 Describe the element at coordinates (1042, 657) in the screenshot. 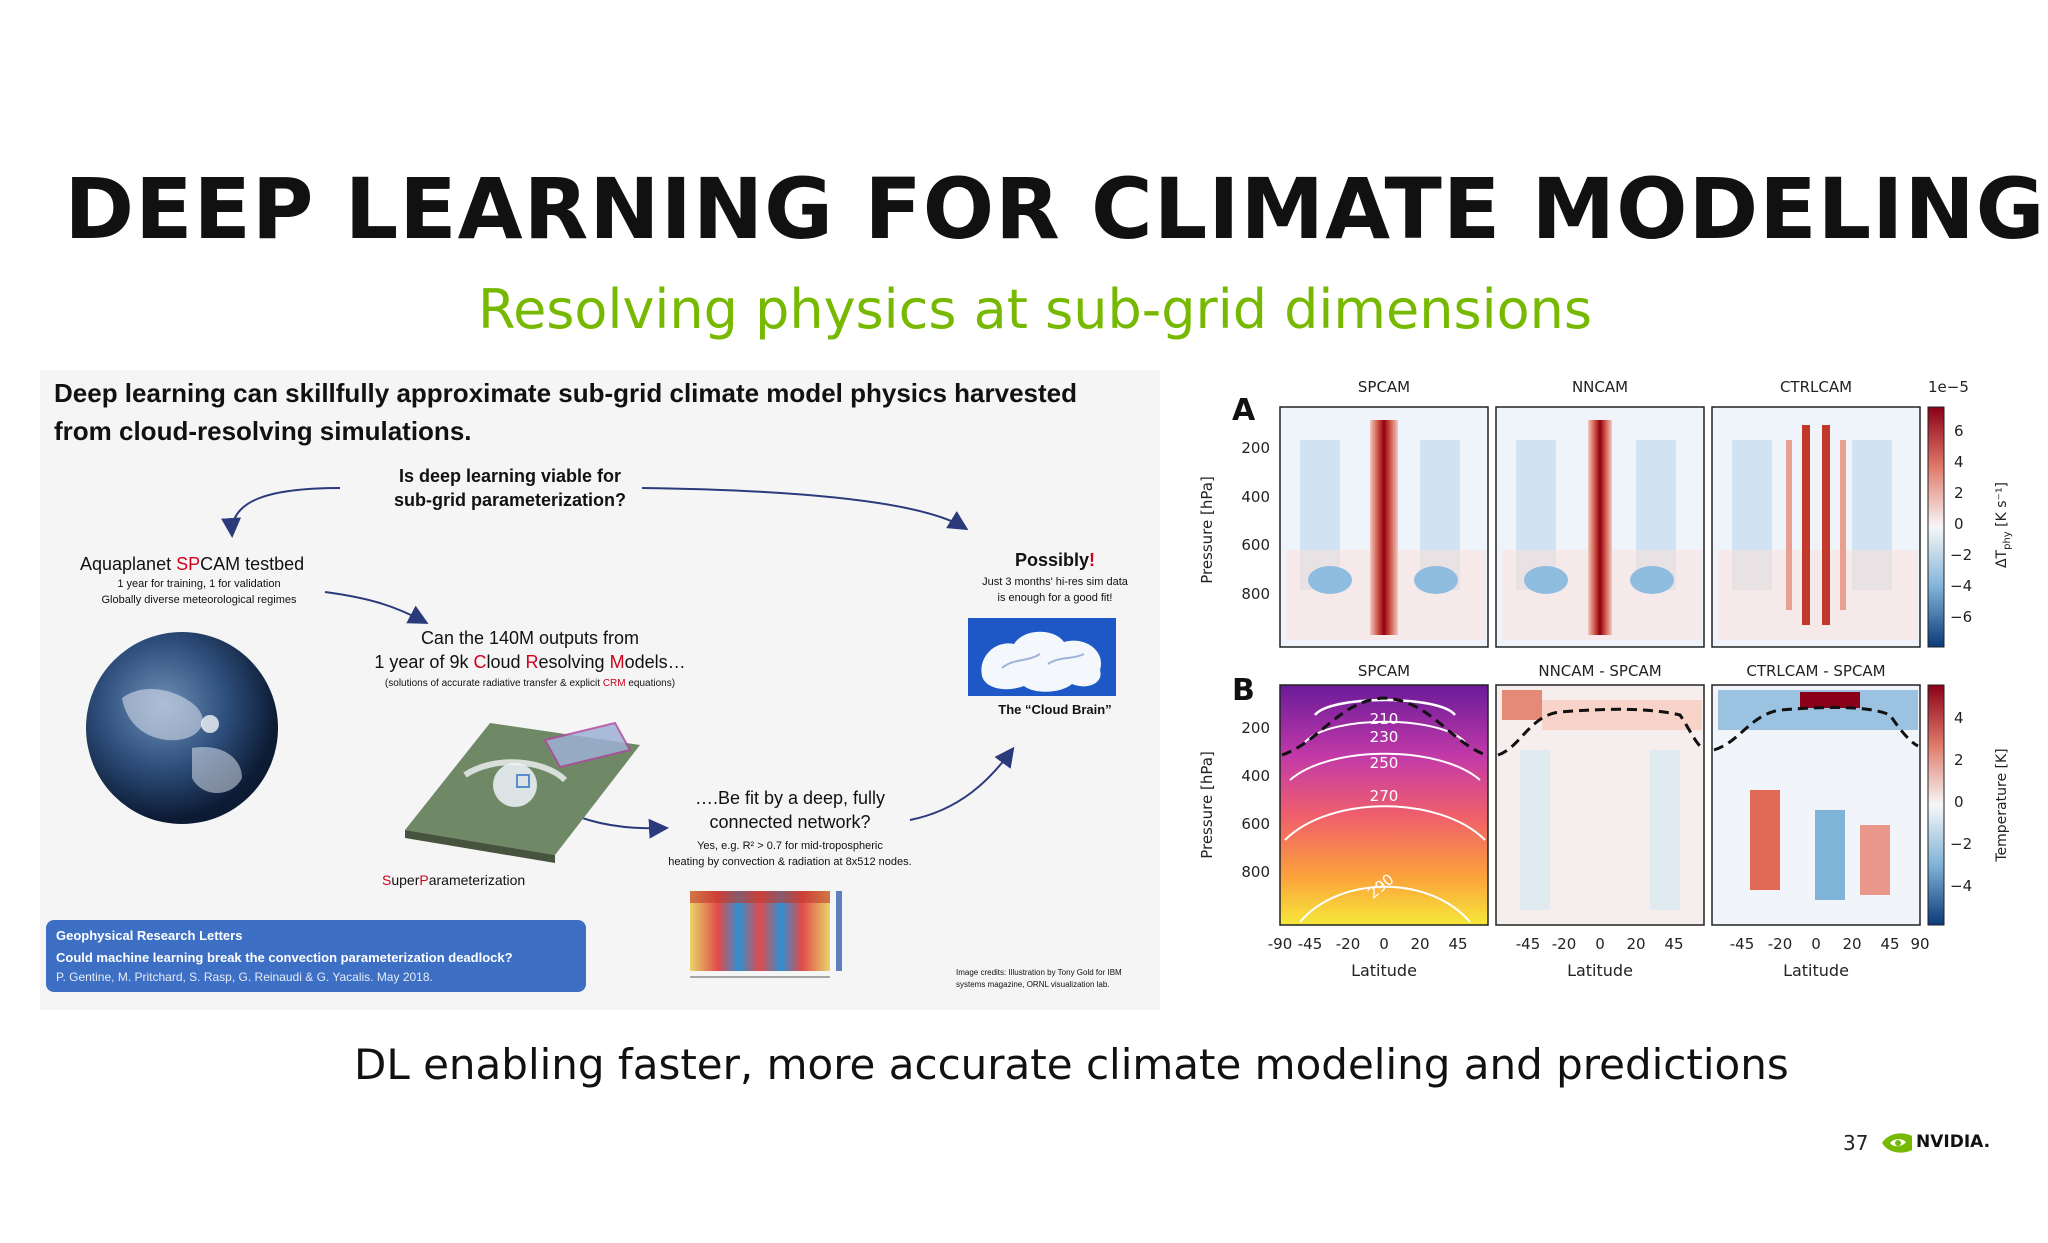

I see `cloud-brain-image` at that location.